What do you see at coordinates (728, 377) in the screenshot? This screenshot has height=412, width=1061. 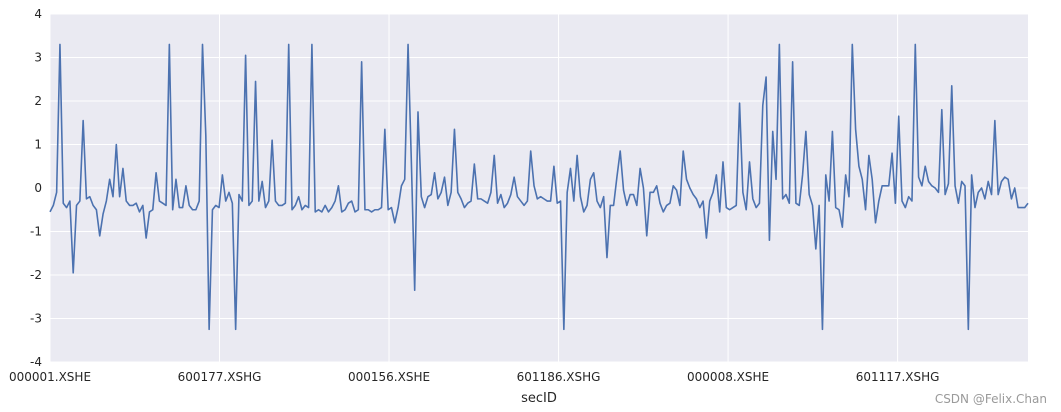 I see `x-tick-label: 000008.XSHE` at bounding box center [728, 377].